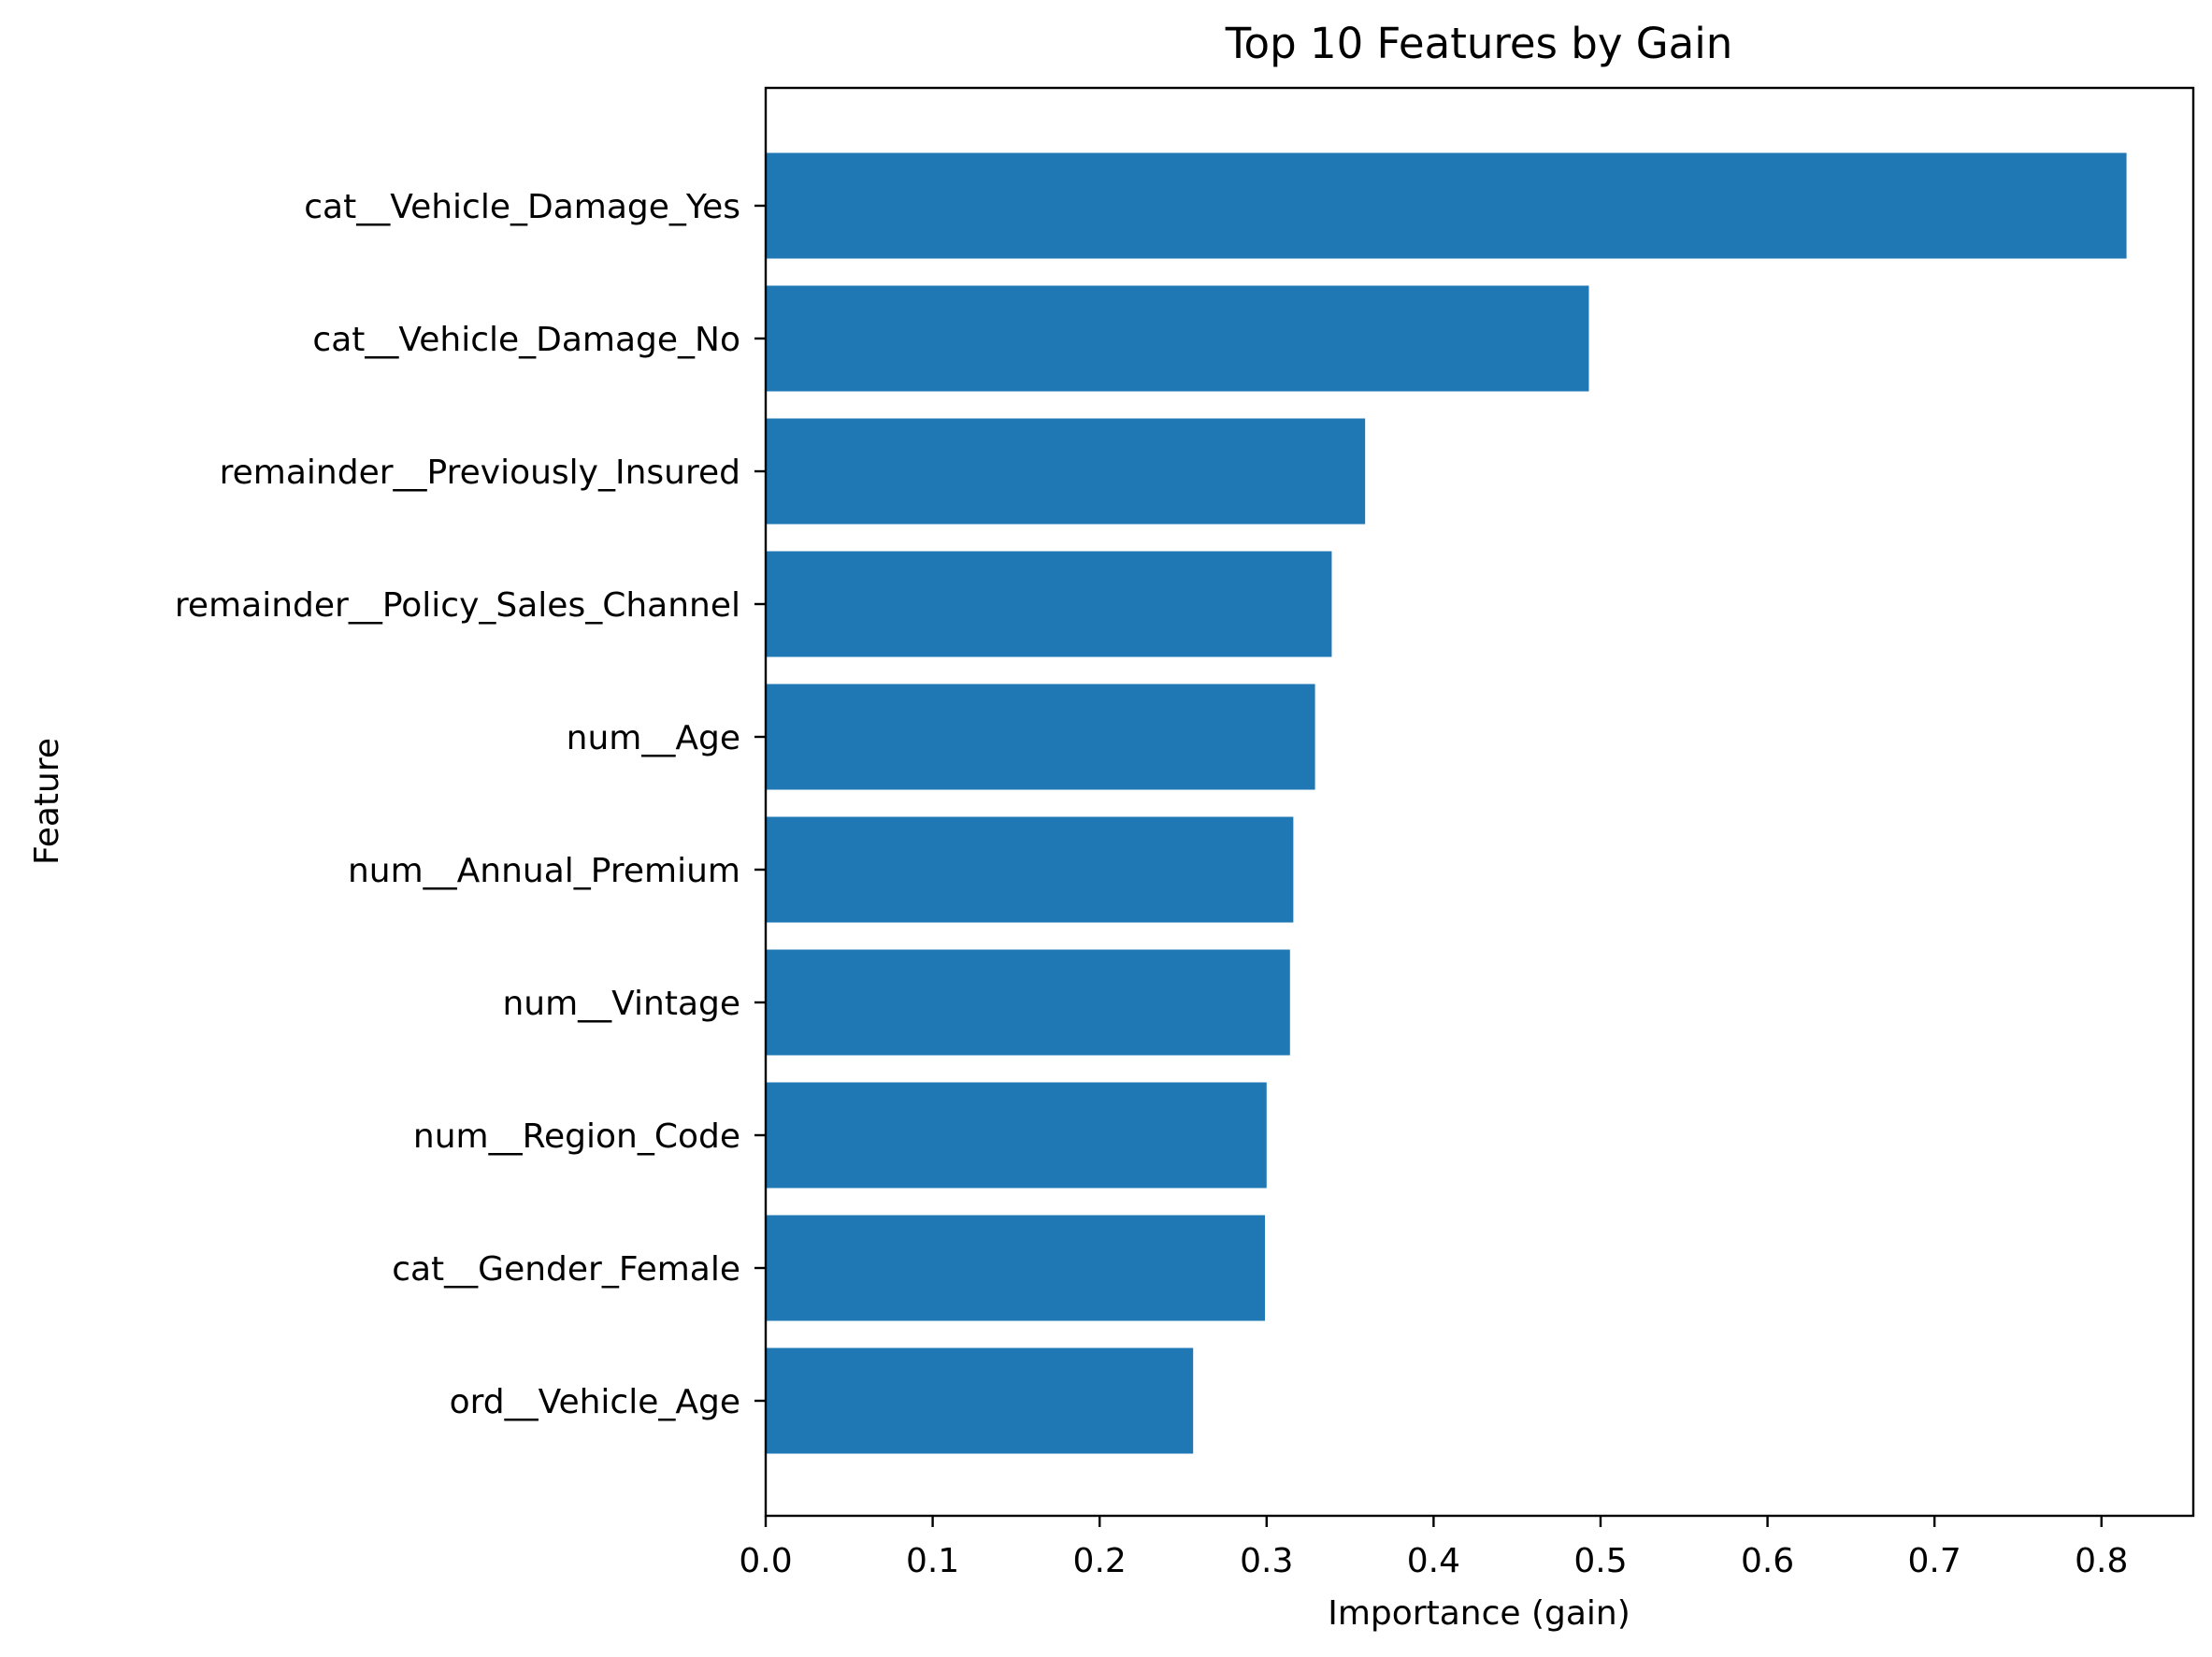  I want to click on chart-title: Top 10 Features by Gain, so click(1479, 44).